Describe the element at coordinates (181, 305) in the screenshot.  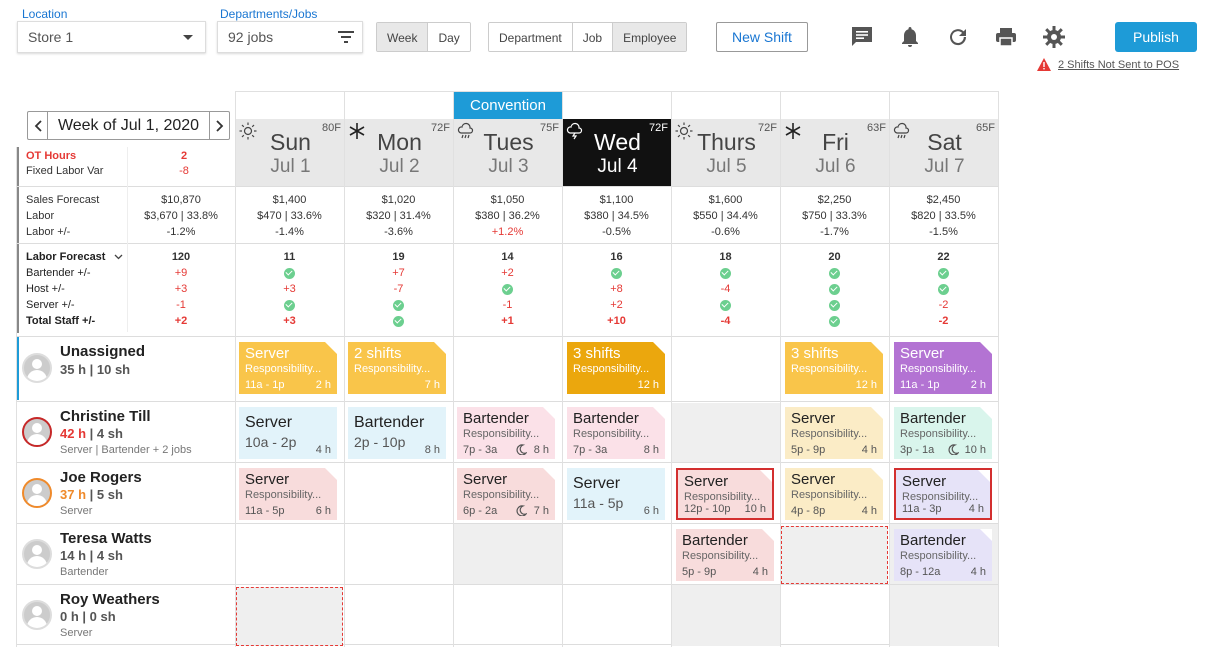
I see `forecast-value: -1` at that location.